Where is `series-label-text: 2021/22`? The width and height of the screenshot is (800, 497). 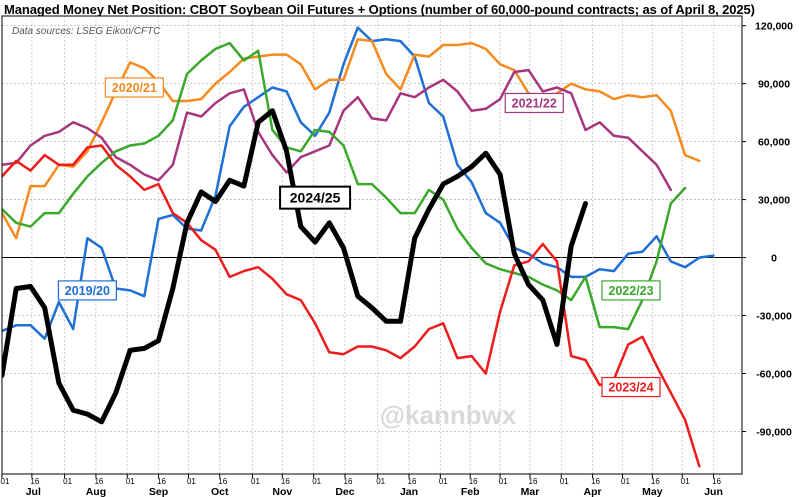
series-label-text: 2021/22 is located at coordinates (534, 103).